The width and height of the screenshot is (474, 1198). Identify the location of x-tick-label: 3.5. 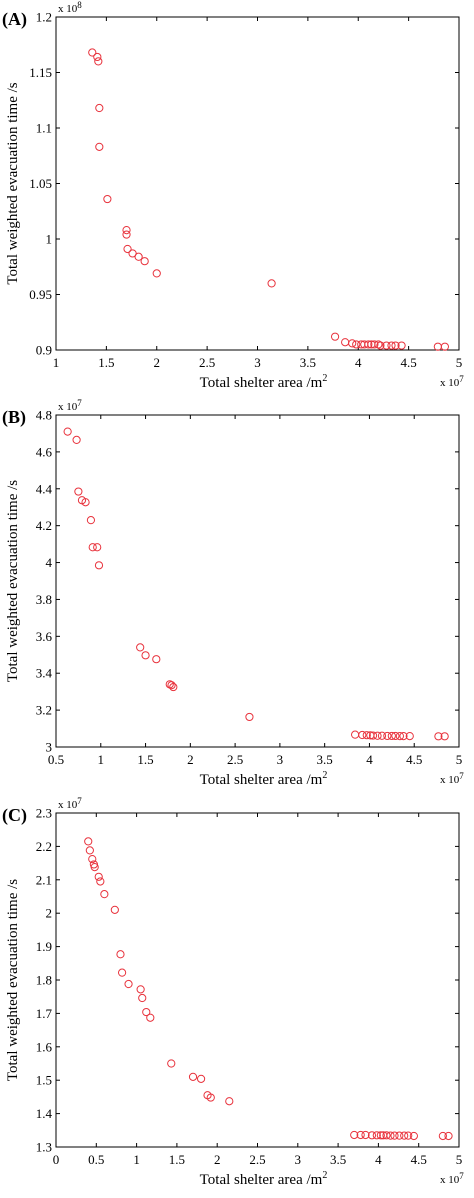
(325, 759).